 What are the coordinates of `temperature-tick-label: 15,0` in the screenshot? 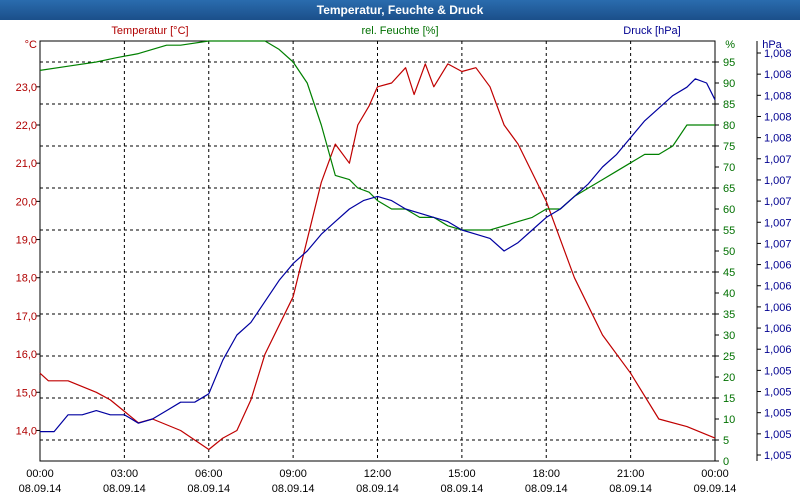 It's located at (26, 393).